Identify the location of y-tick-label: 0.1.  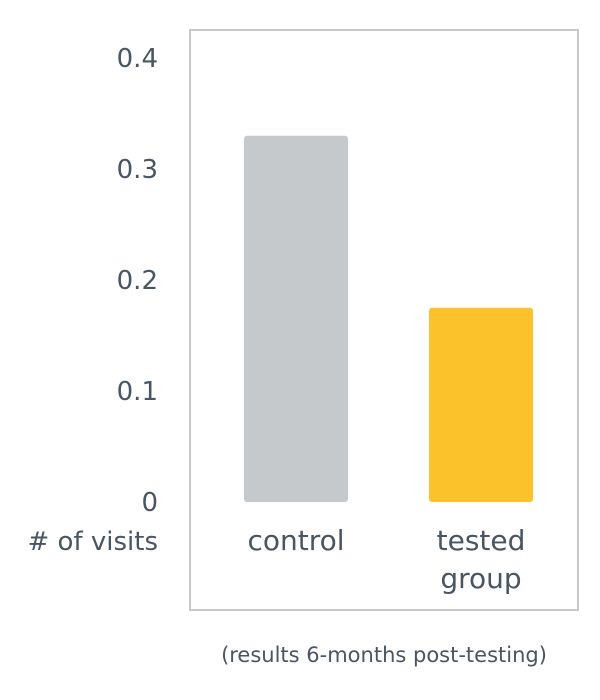
(137, 392).